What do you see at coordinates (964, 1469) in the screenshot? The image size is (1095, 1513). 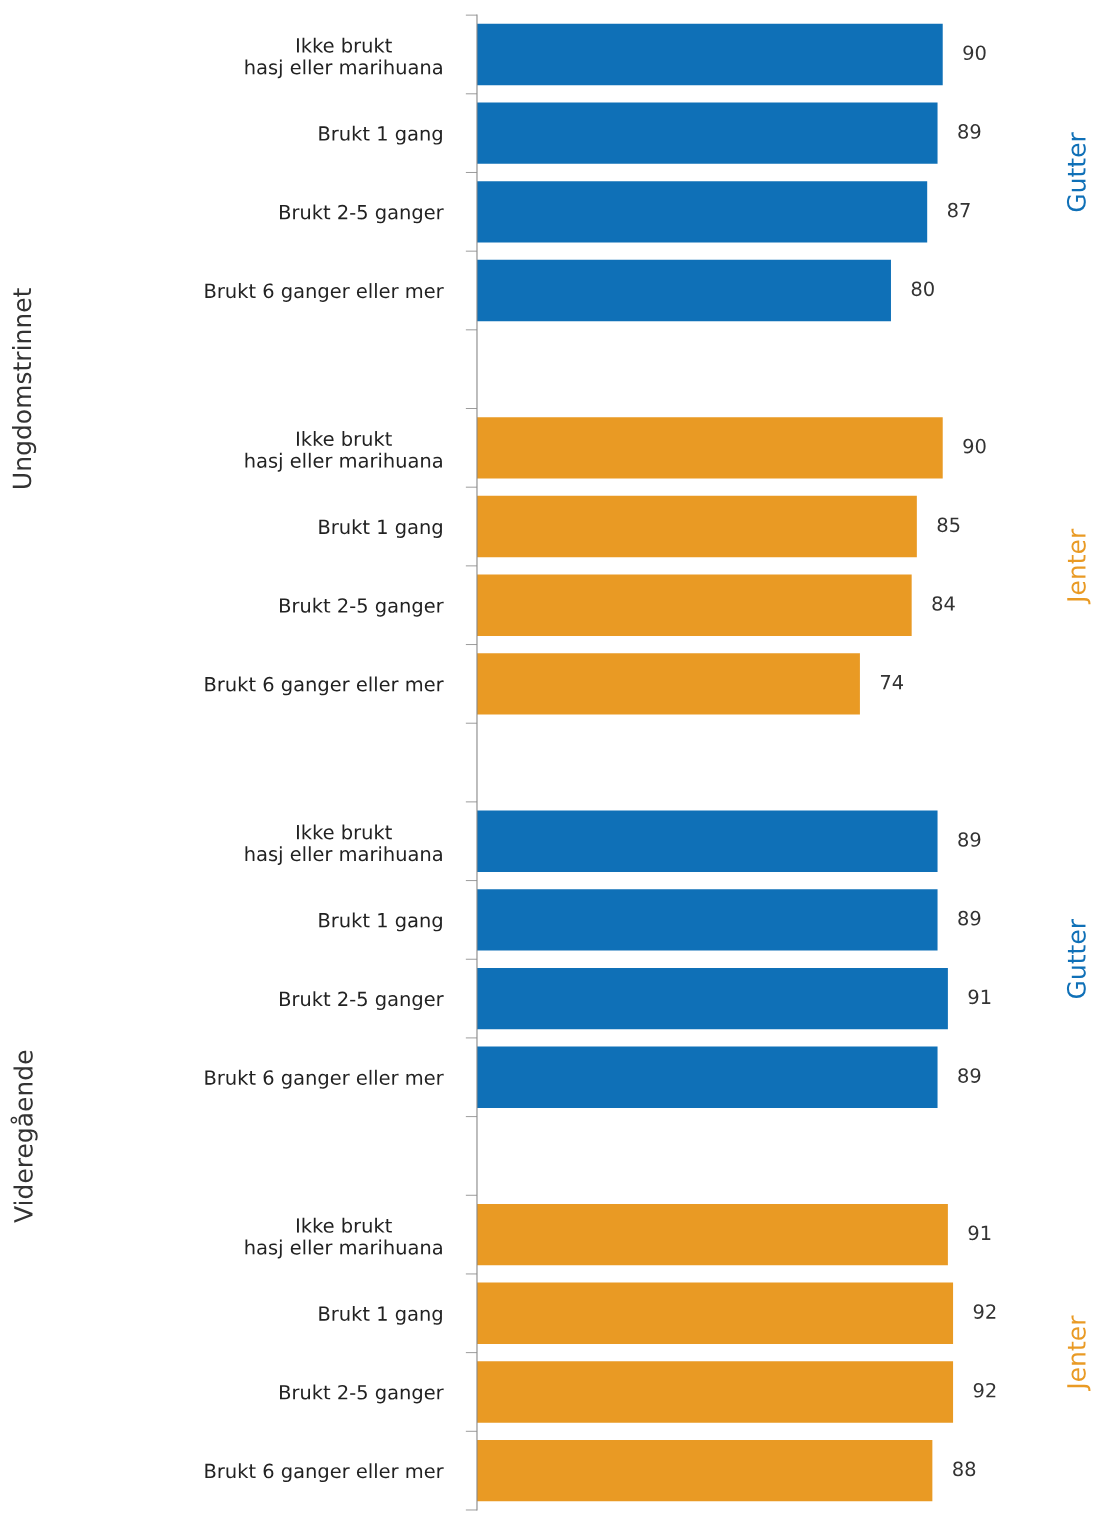 I see `data-label: 88` at bounding box center [964, 1469].